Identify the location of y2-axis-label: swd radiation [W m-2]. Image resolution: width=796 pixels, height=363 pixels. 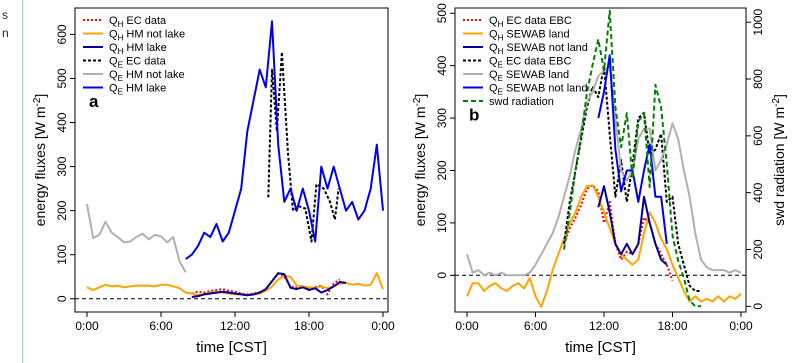
(779, 160).